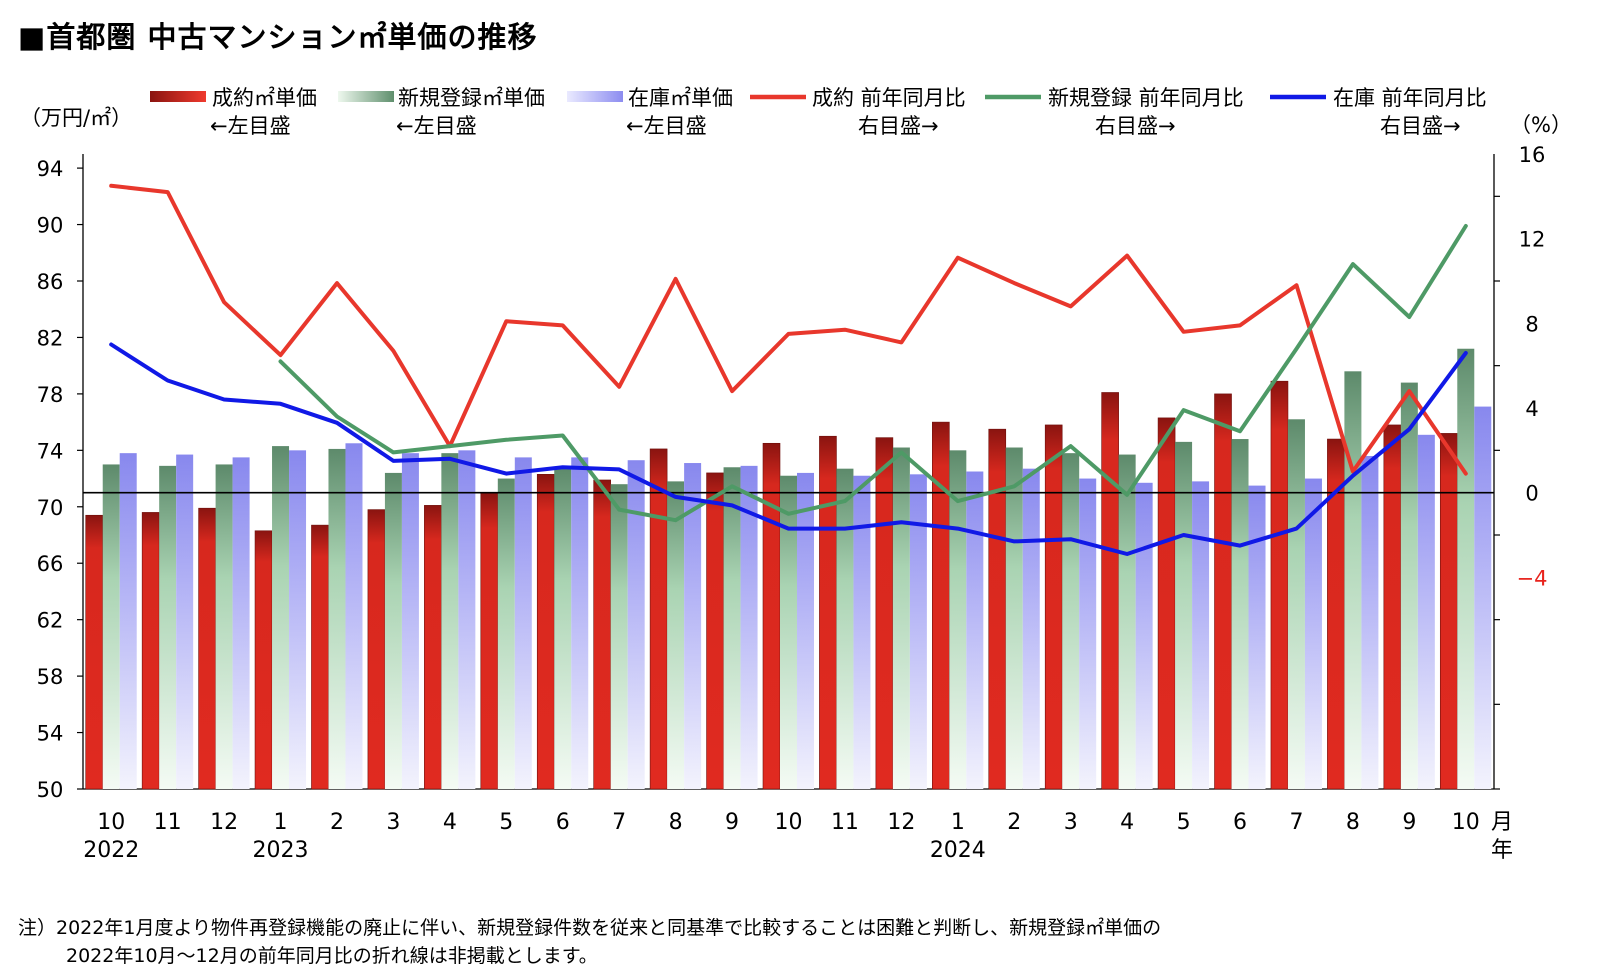 The height and width of the screenshot is (974, 1606). I want to click on legend-contract-yoy-sub: 右目盛→, so click(898, 126).